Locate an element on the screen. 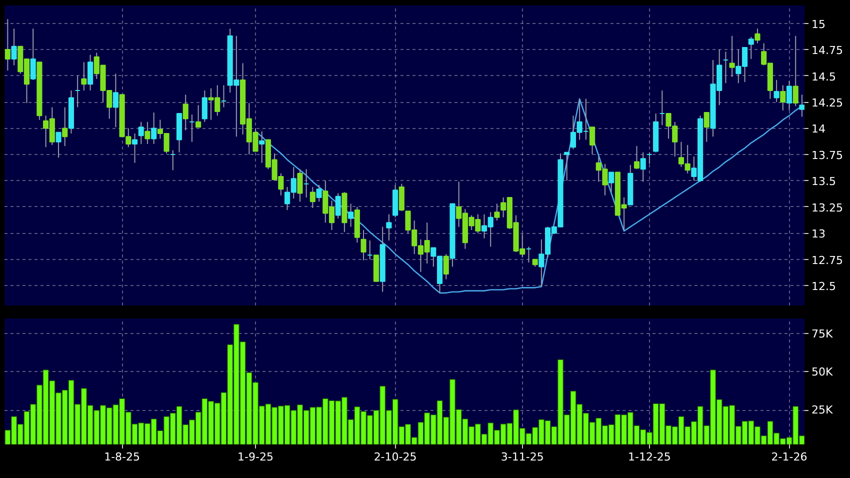  x-tick-label: 3-11-25 is located at coordinates (522, 457).